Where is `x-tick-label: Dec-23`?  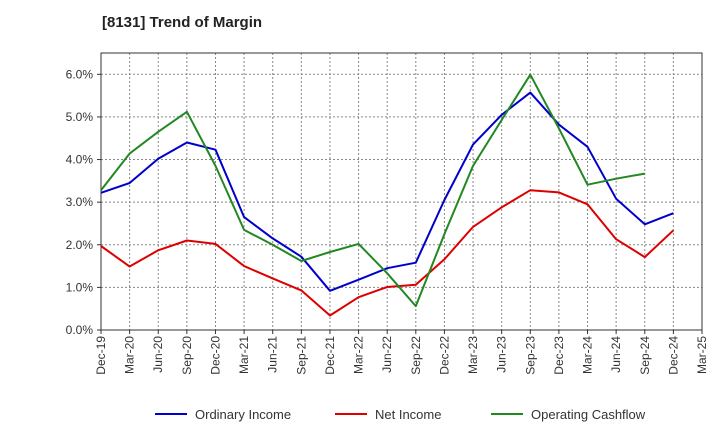 x-tick-label: Dec-23 is located at coordinates (559, 355).